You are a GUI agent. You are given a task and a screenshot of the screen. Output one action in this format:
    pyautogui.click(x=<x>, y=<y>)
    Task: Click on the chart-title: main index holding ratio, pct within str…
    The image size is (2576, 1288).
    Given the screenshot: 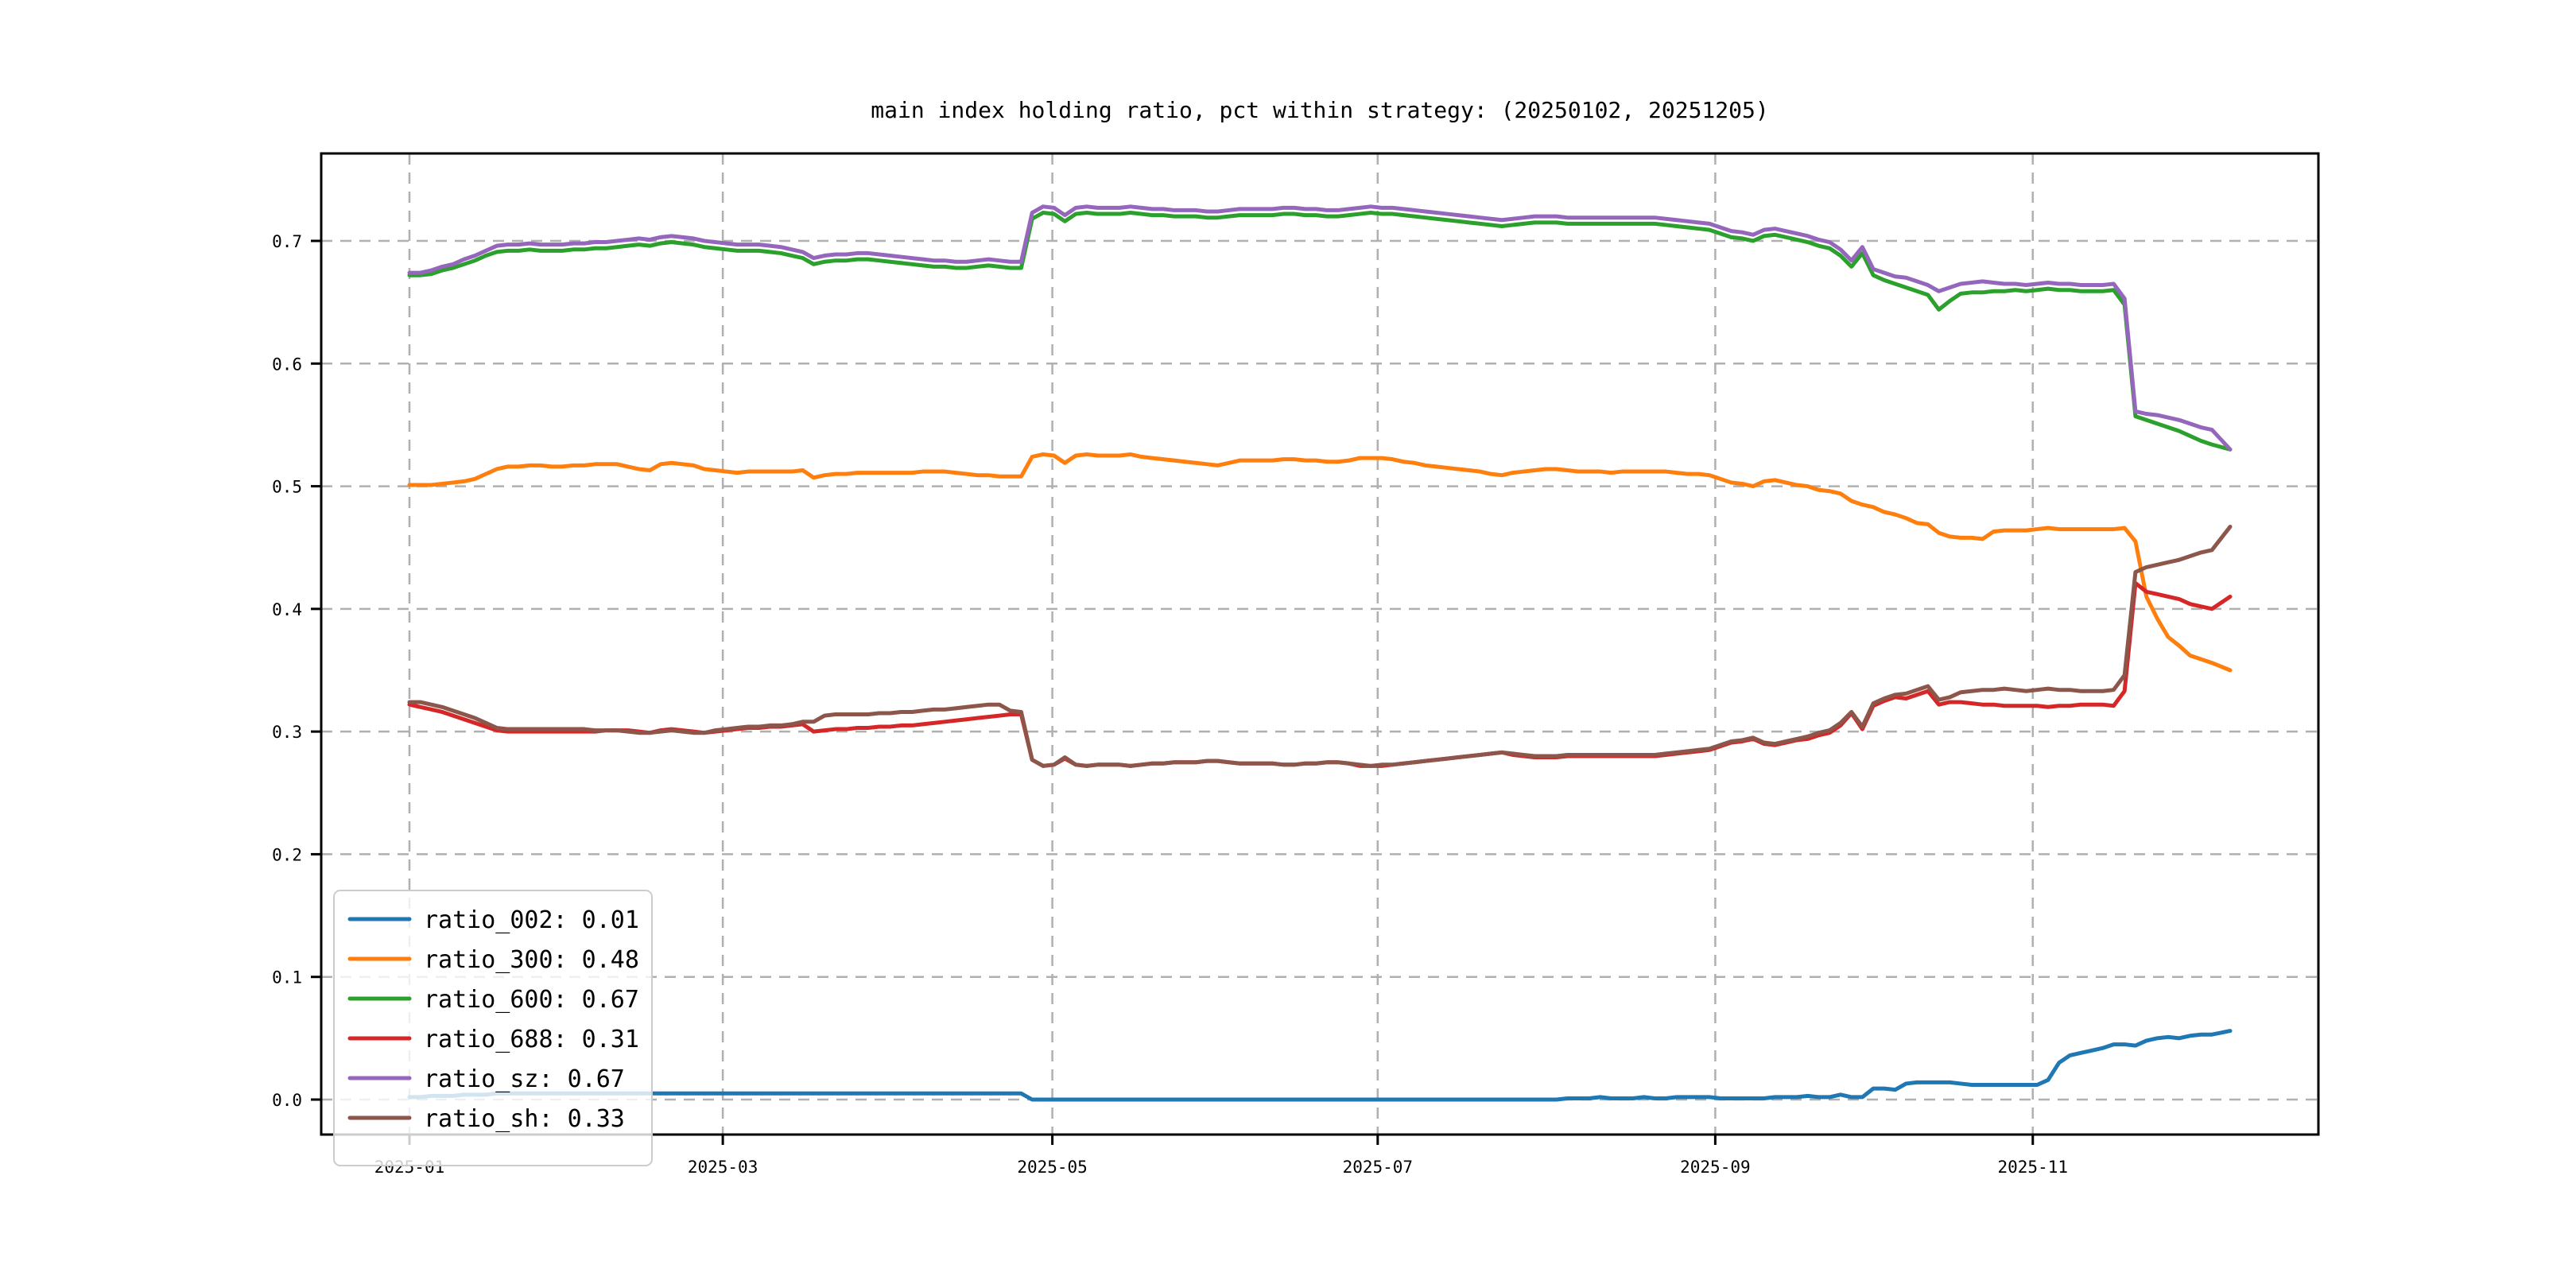 What is the action you would take?
    pyautogui.click(x=1320, y=110)
    